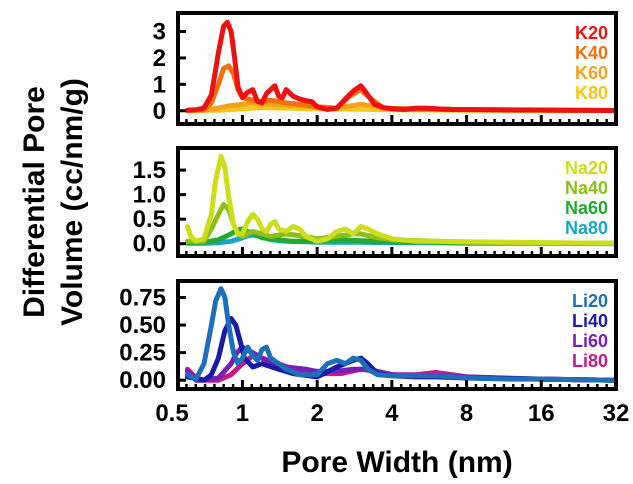  What do you see at coordinates (159, 111) in the screenshot?
I see `y-tick-label: 0` at bounding box center [159, 111].